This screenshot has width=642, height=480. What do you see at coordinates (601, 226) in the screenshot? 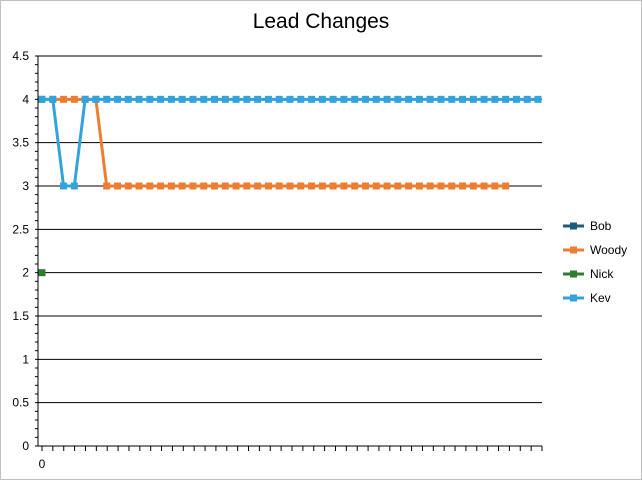
I see `legend-label-bob: Bob` at bounding box center [601, 226].